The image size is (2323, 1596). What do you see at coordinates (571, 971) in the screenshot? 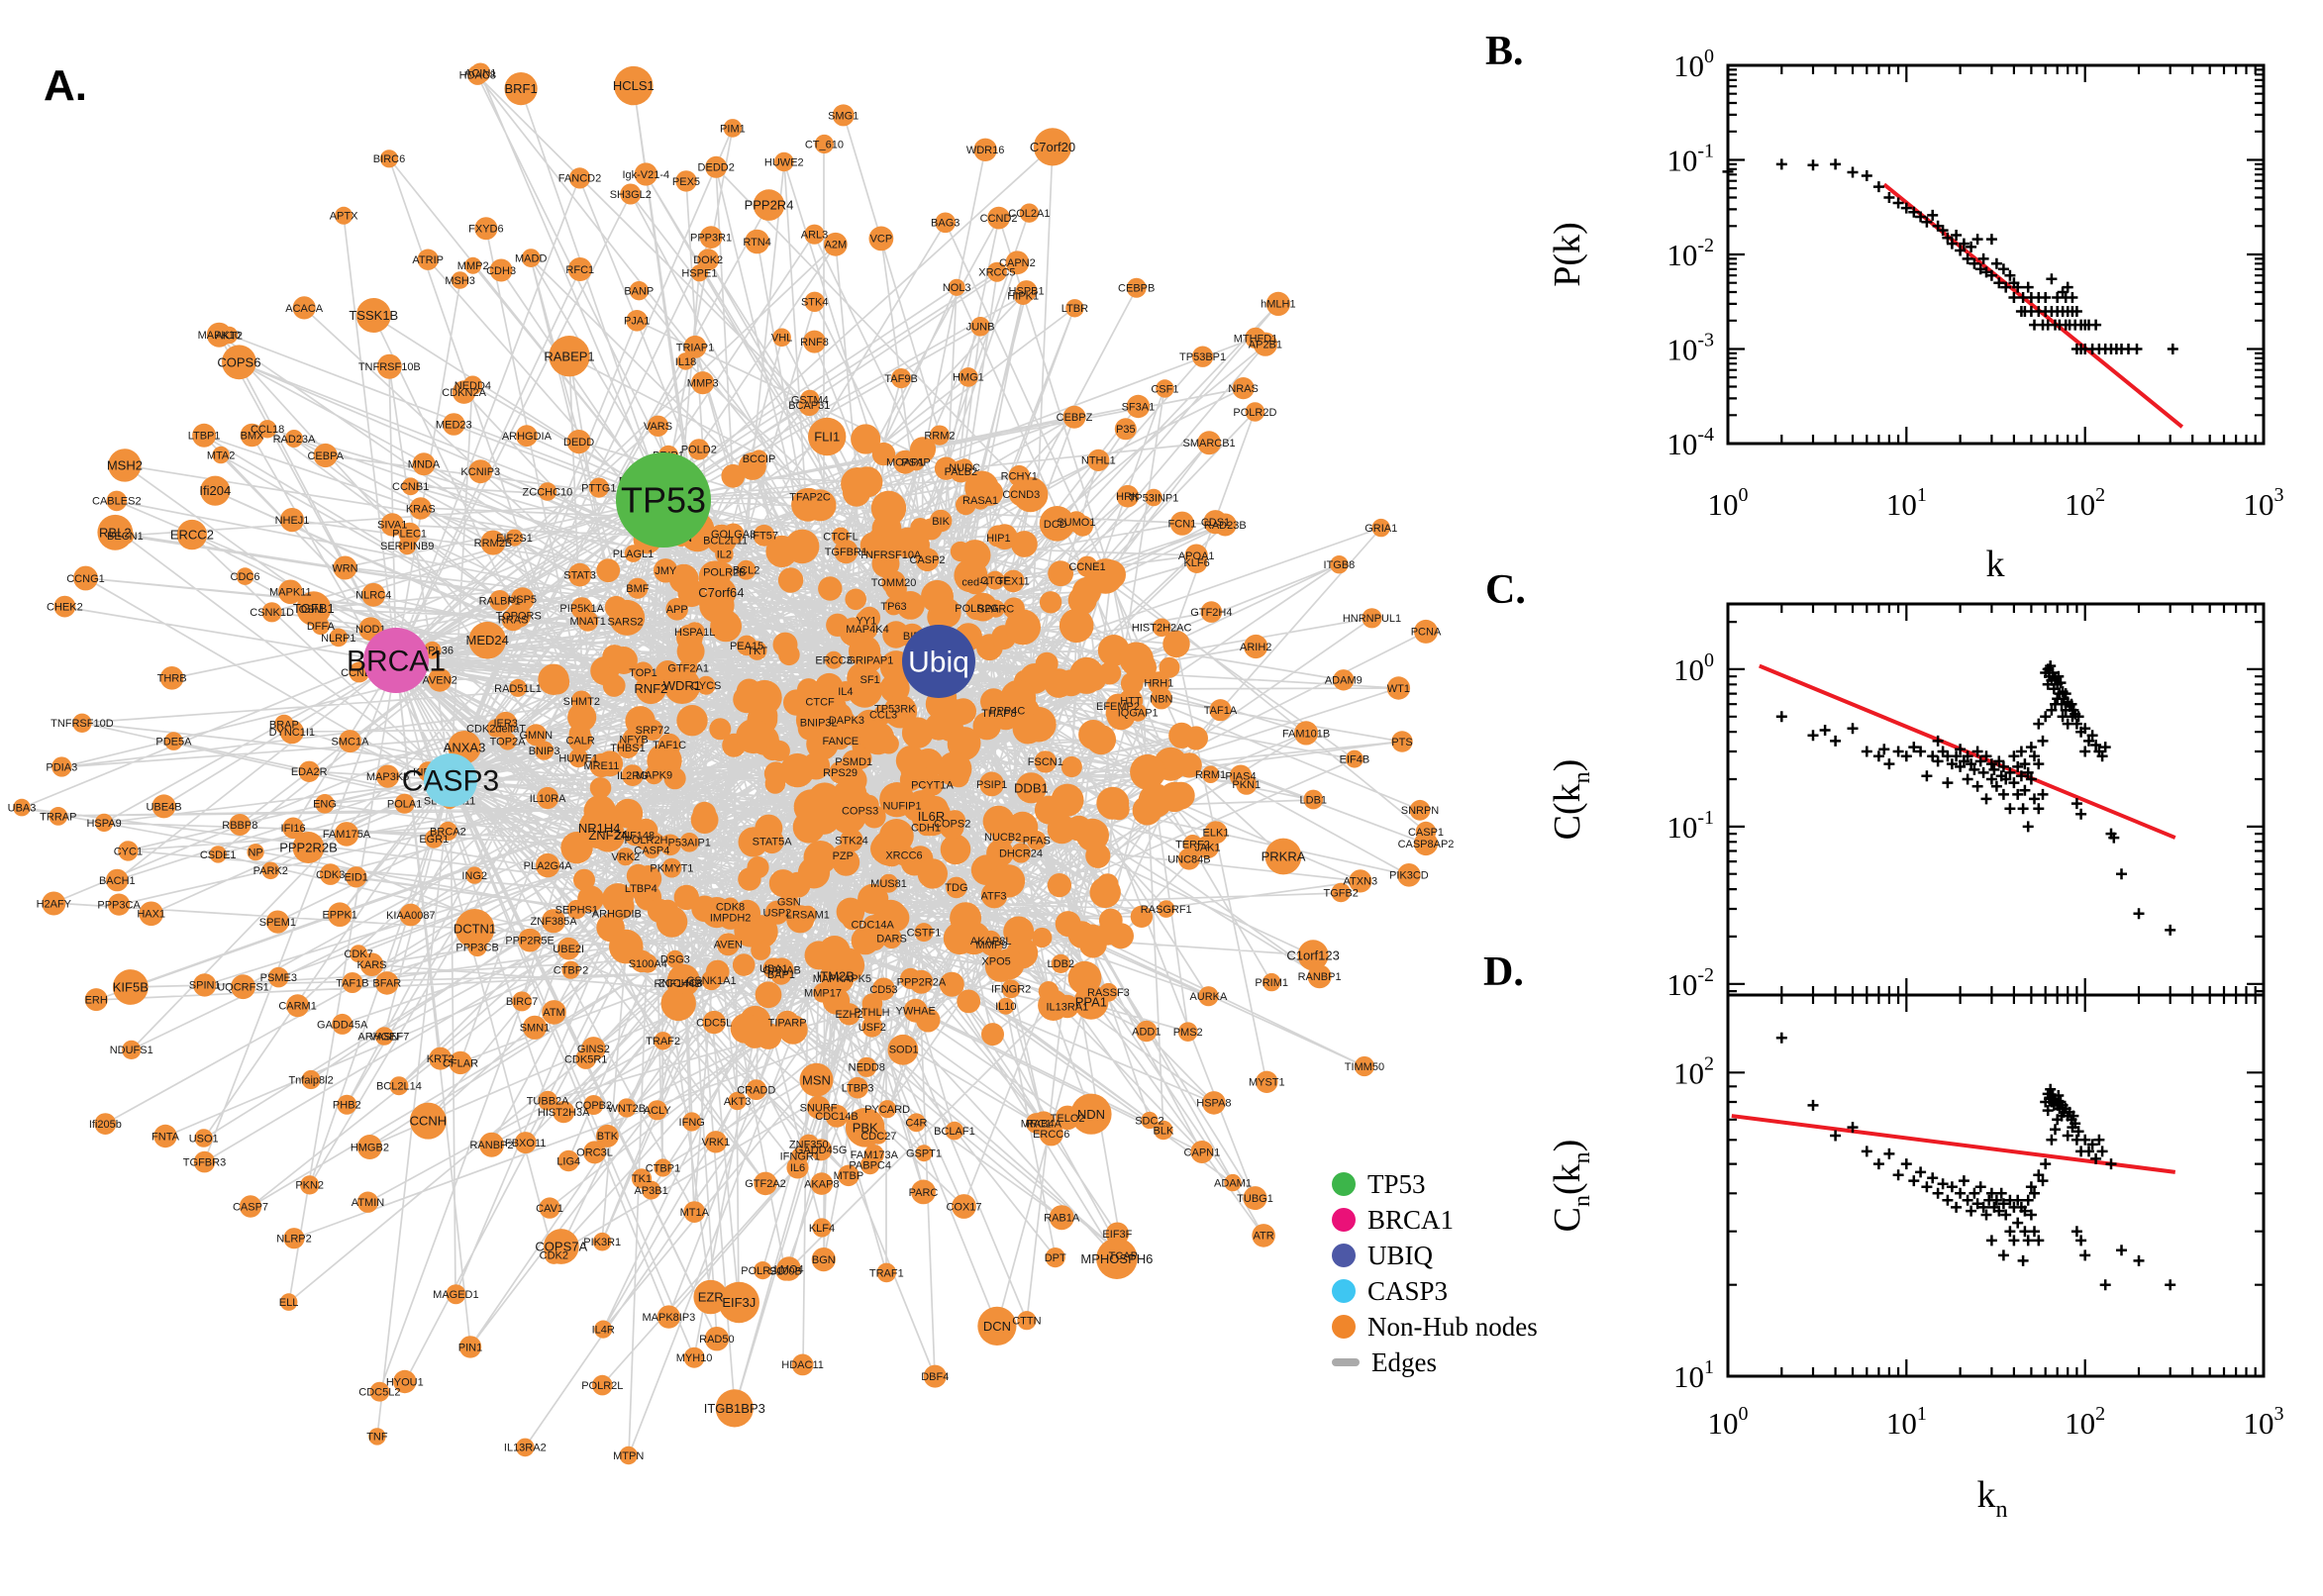
I see `network-node-label: CTBP2` at bounding box center [571, 971].